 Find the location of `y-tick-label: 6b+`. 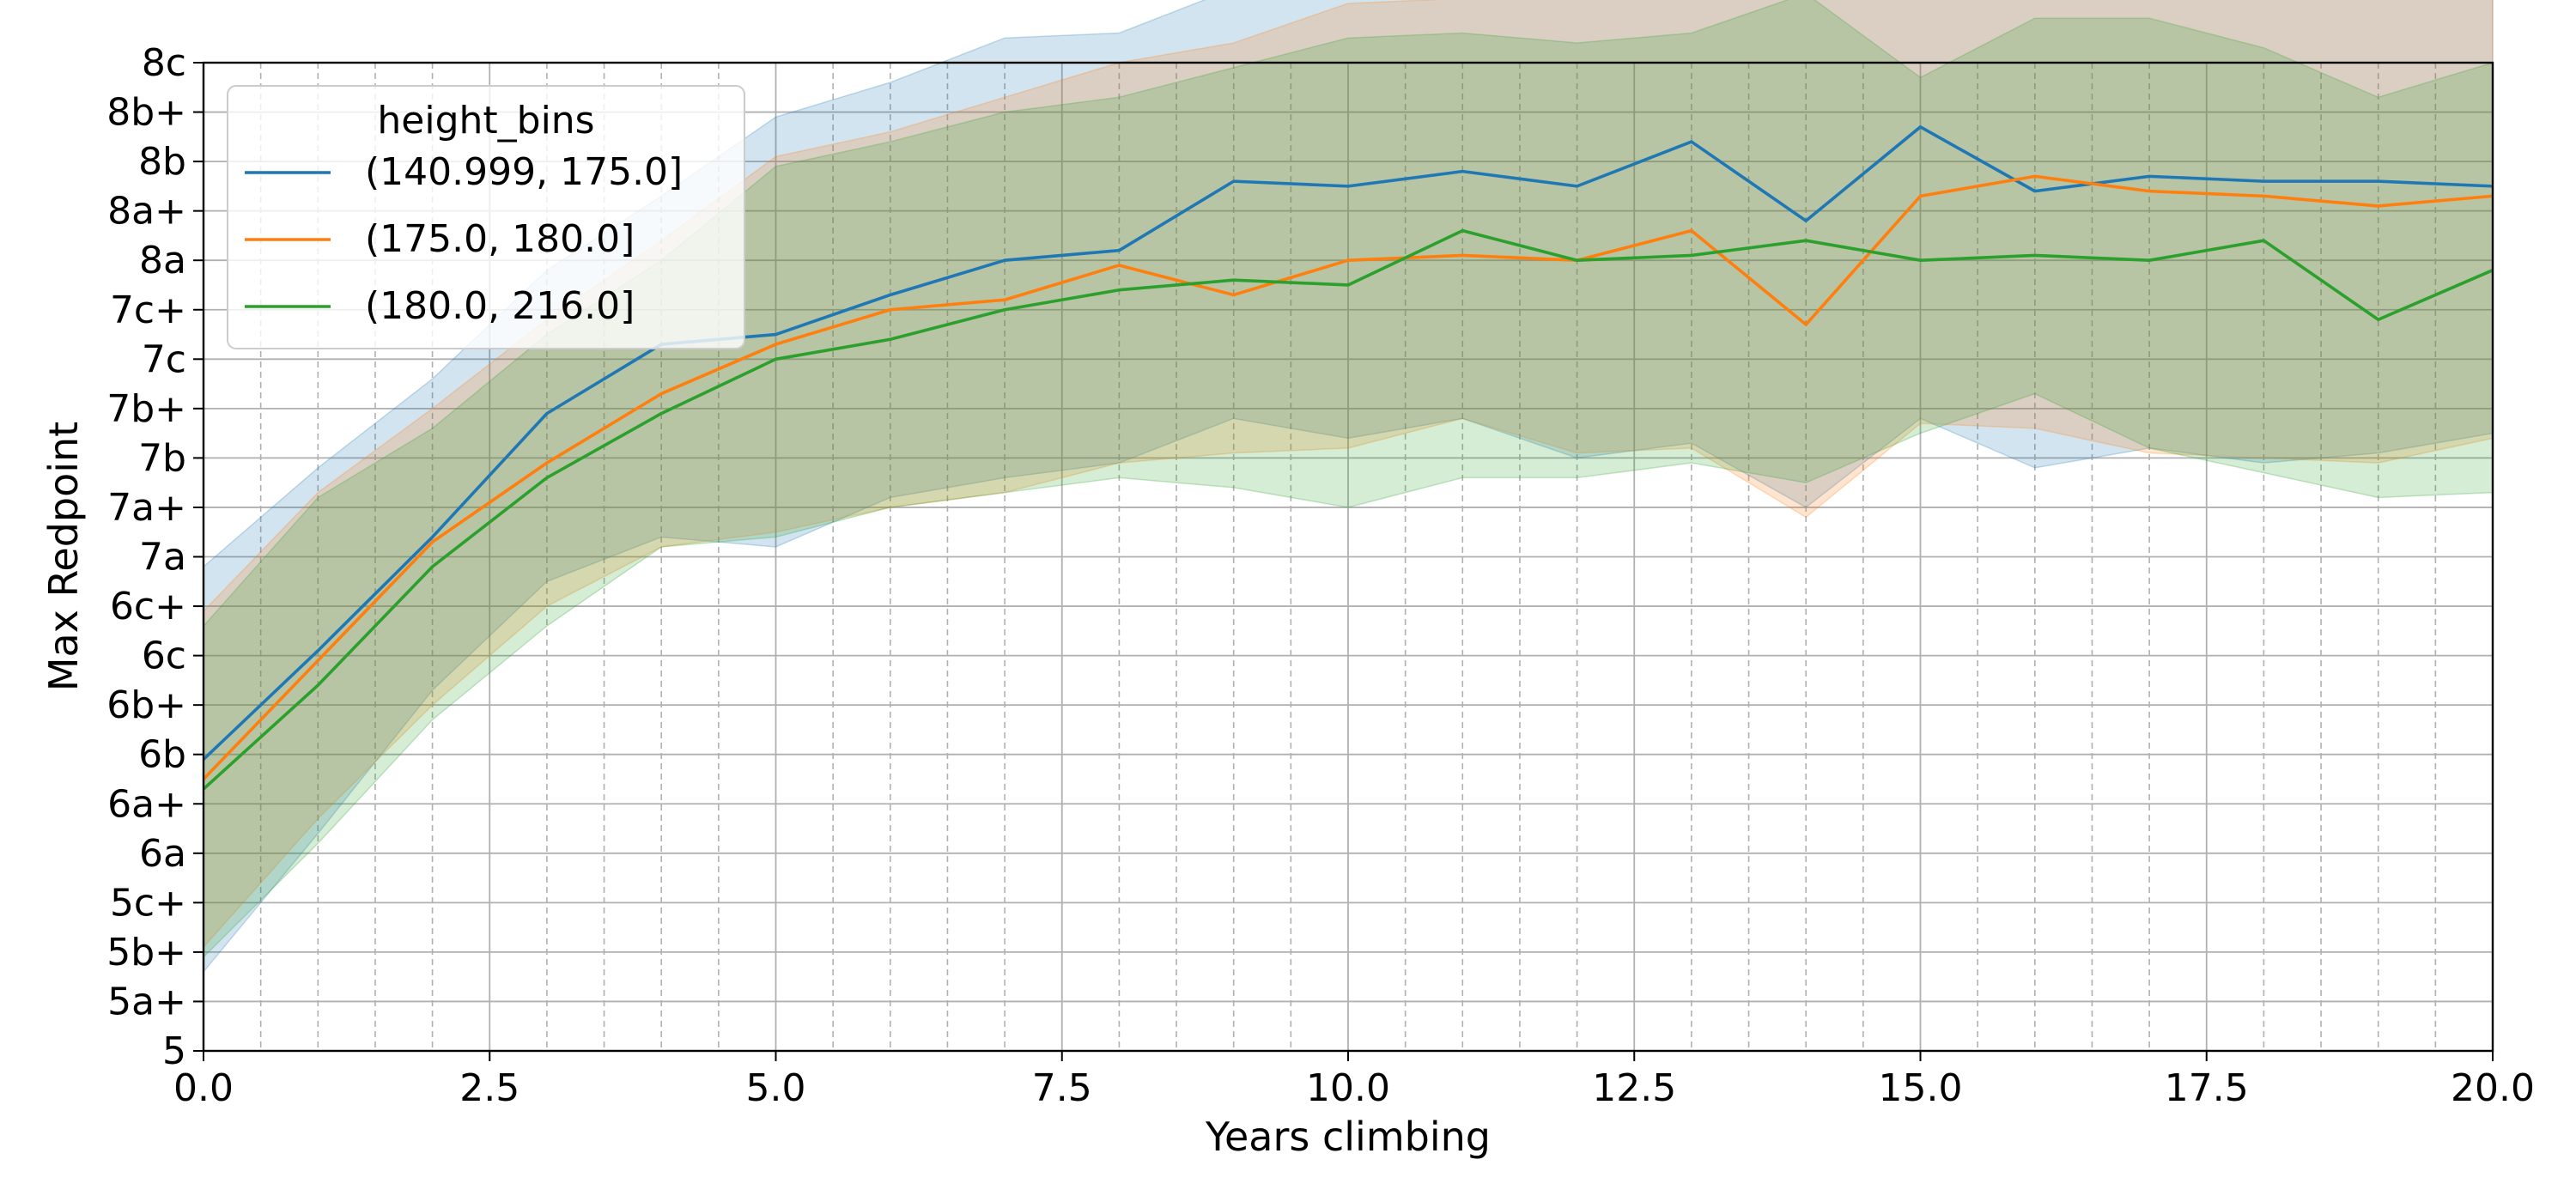

y-tick-label: 6b+ is located at coordinates (146, 705).